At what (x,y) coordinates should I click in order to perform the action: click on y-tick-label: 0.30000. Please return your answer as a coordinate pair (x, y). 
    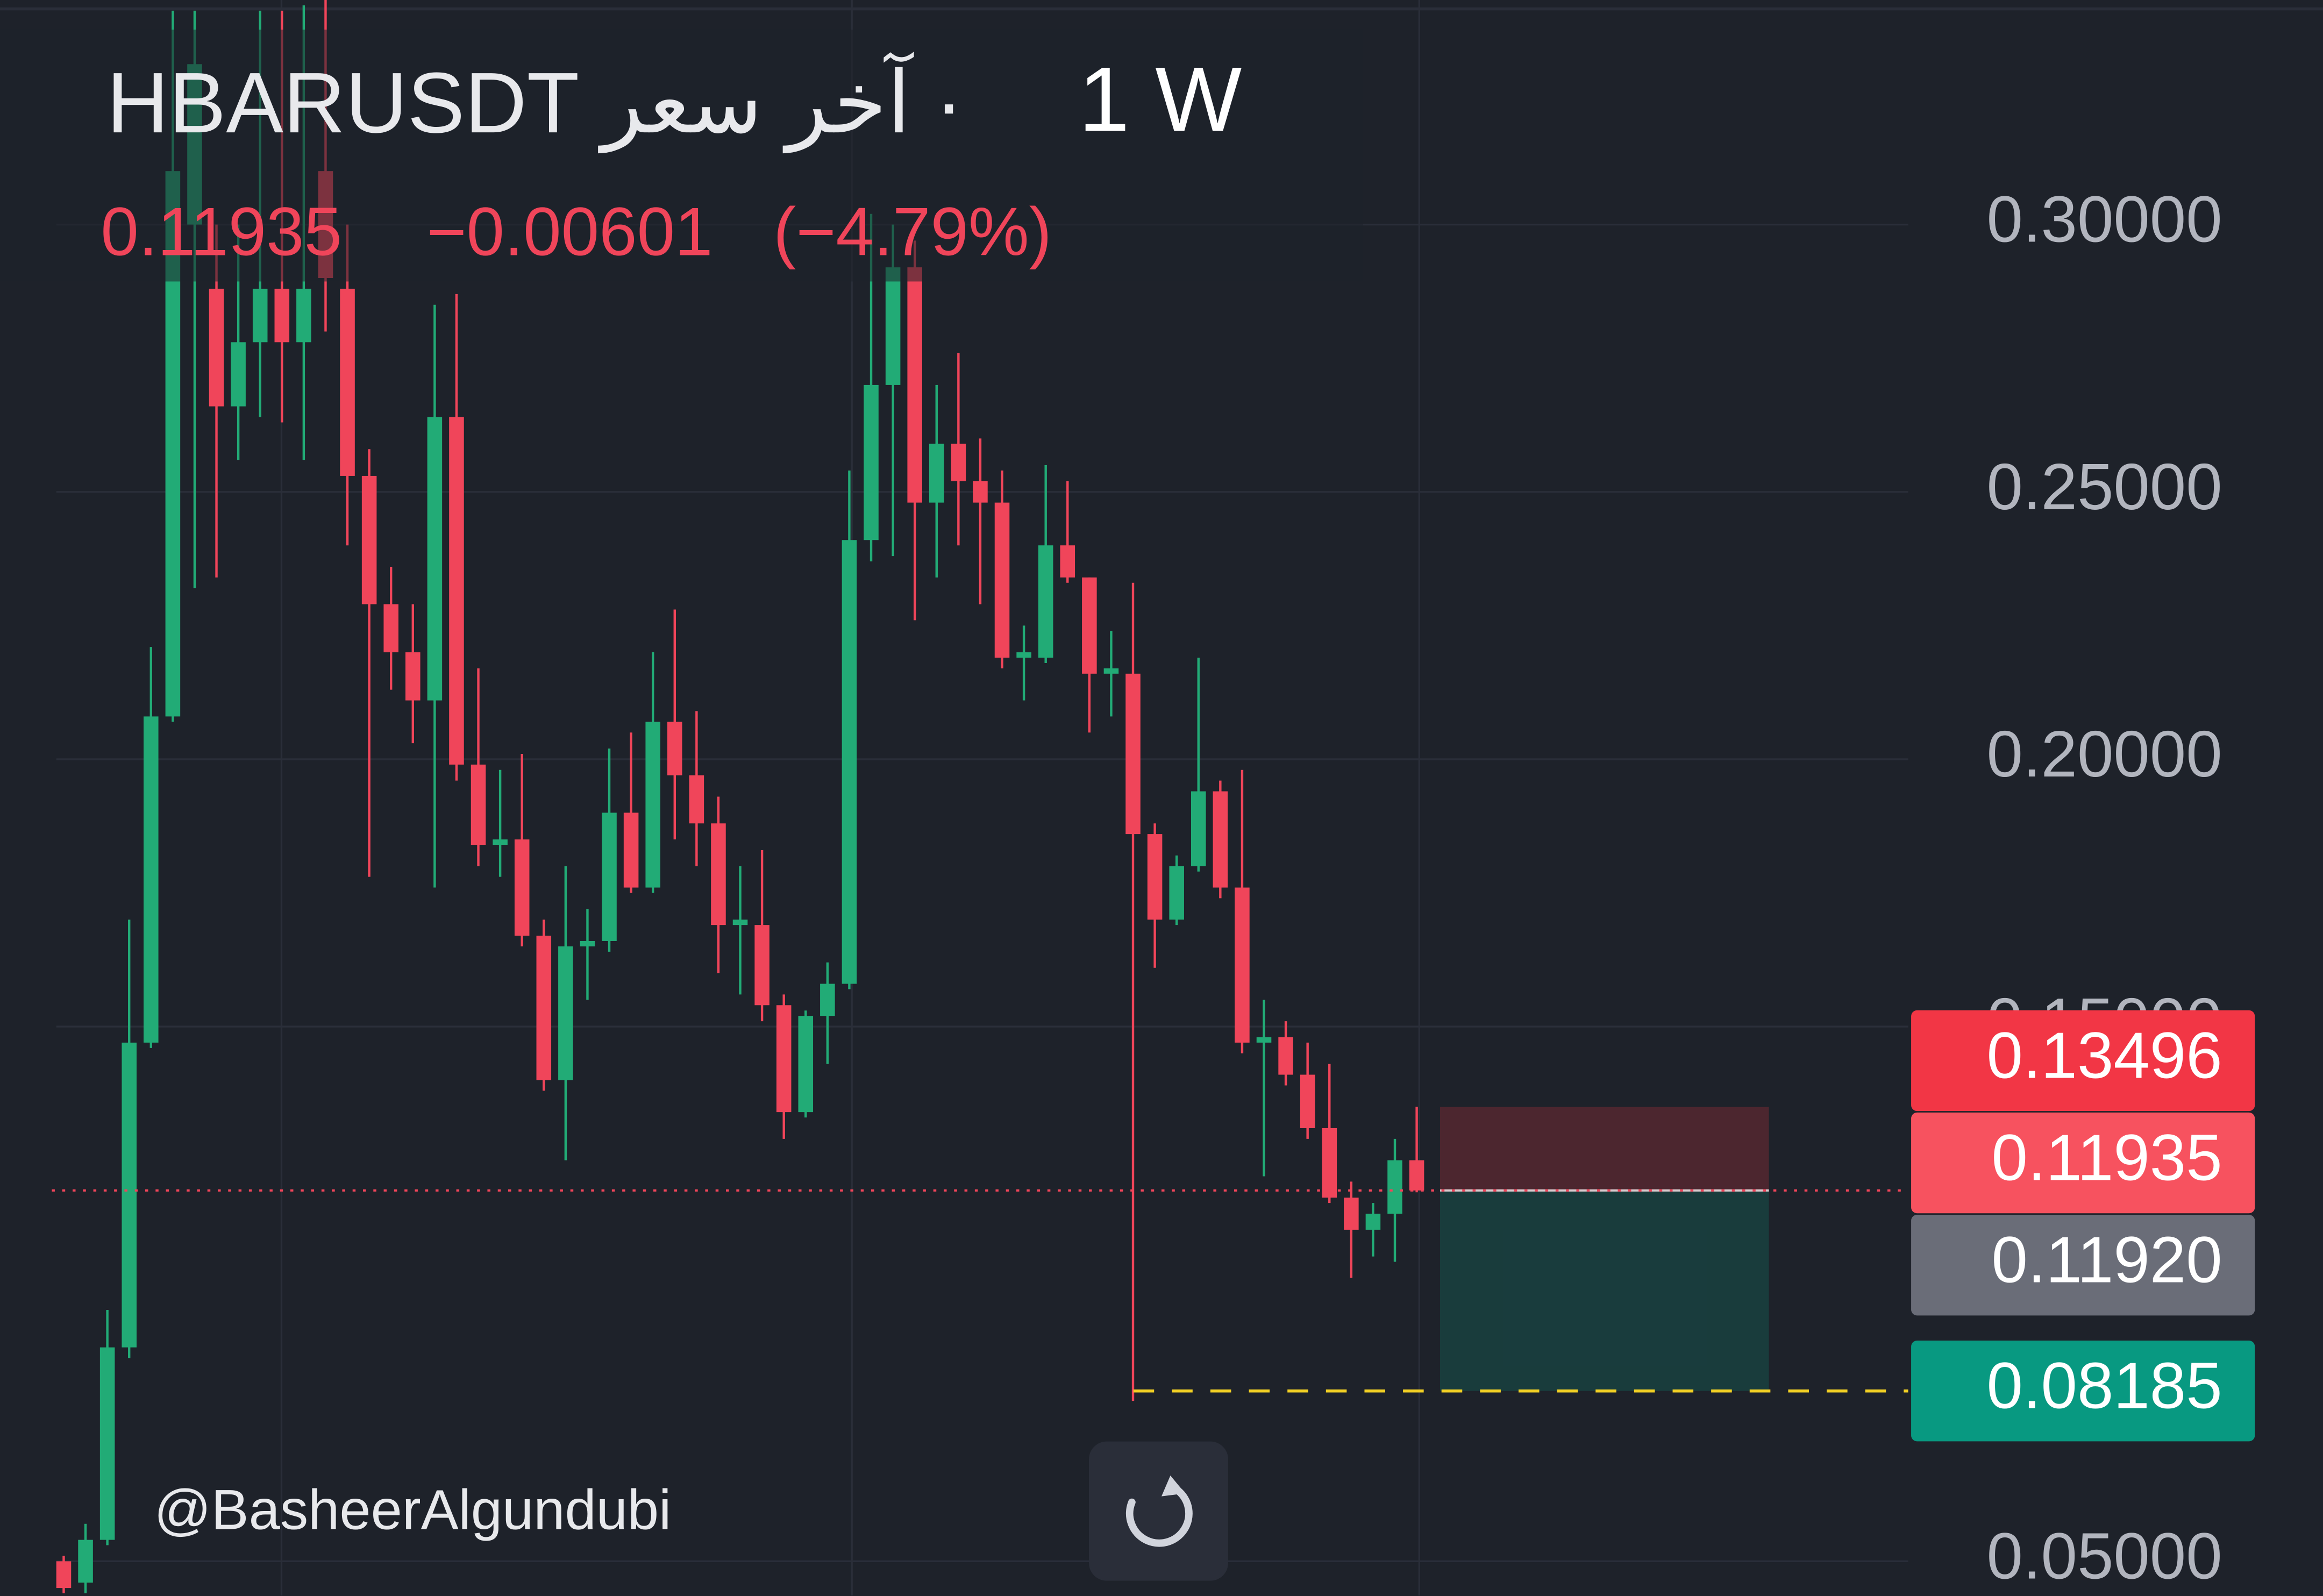
    Looking at the image, I should click on (2104, 219).